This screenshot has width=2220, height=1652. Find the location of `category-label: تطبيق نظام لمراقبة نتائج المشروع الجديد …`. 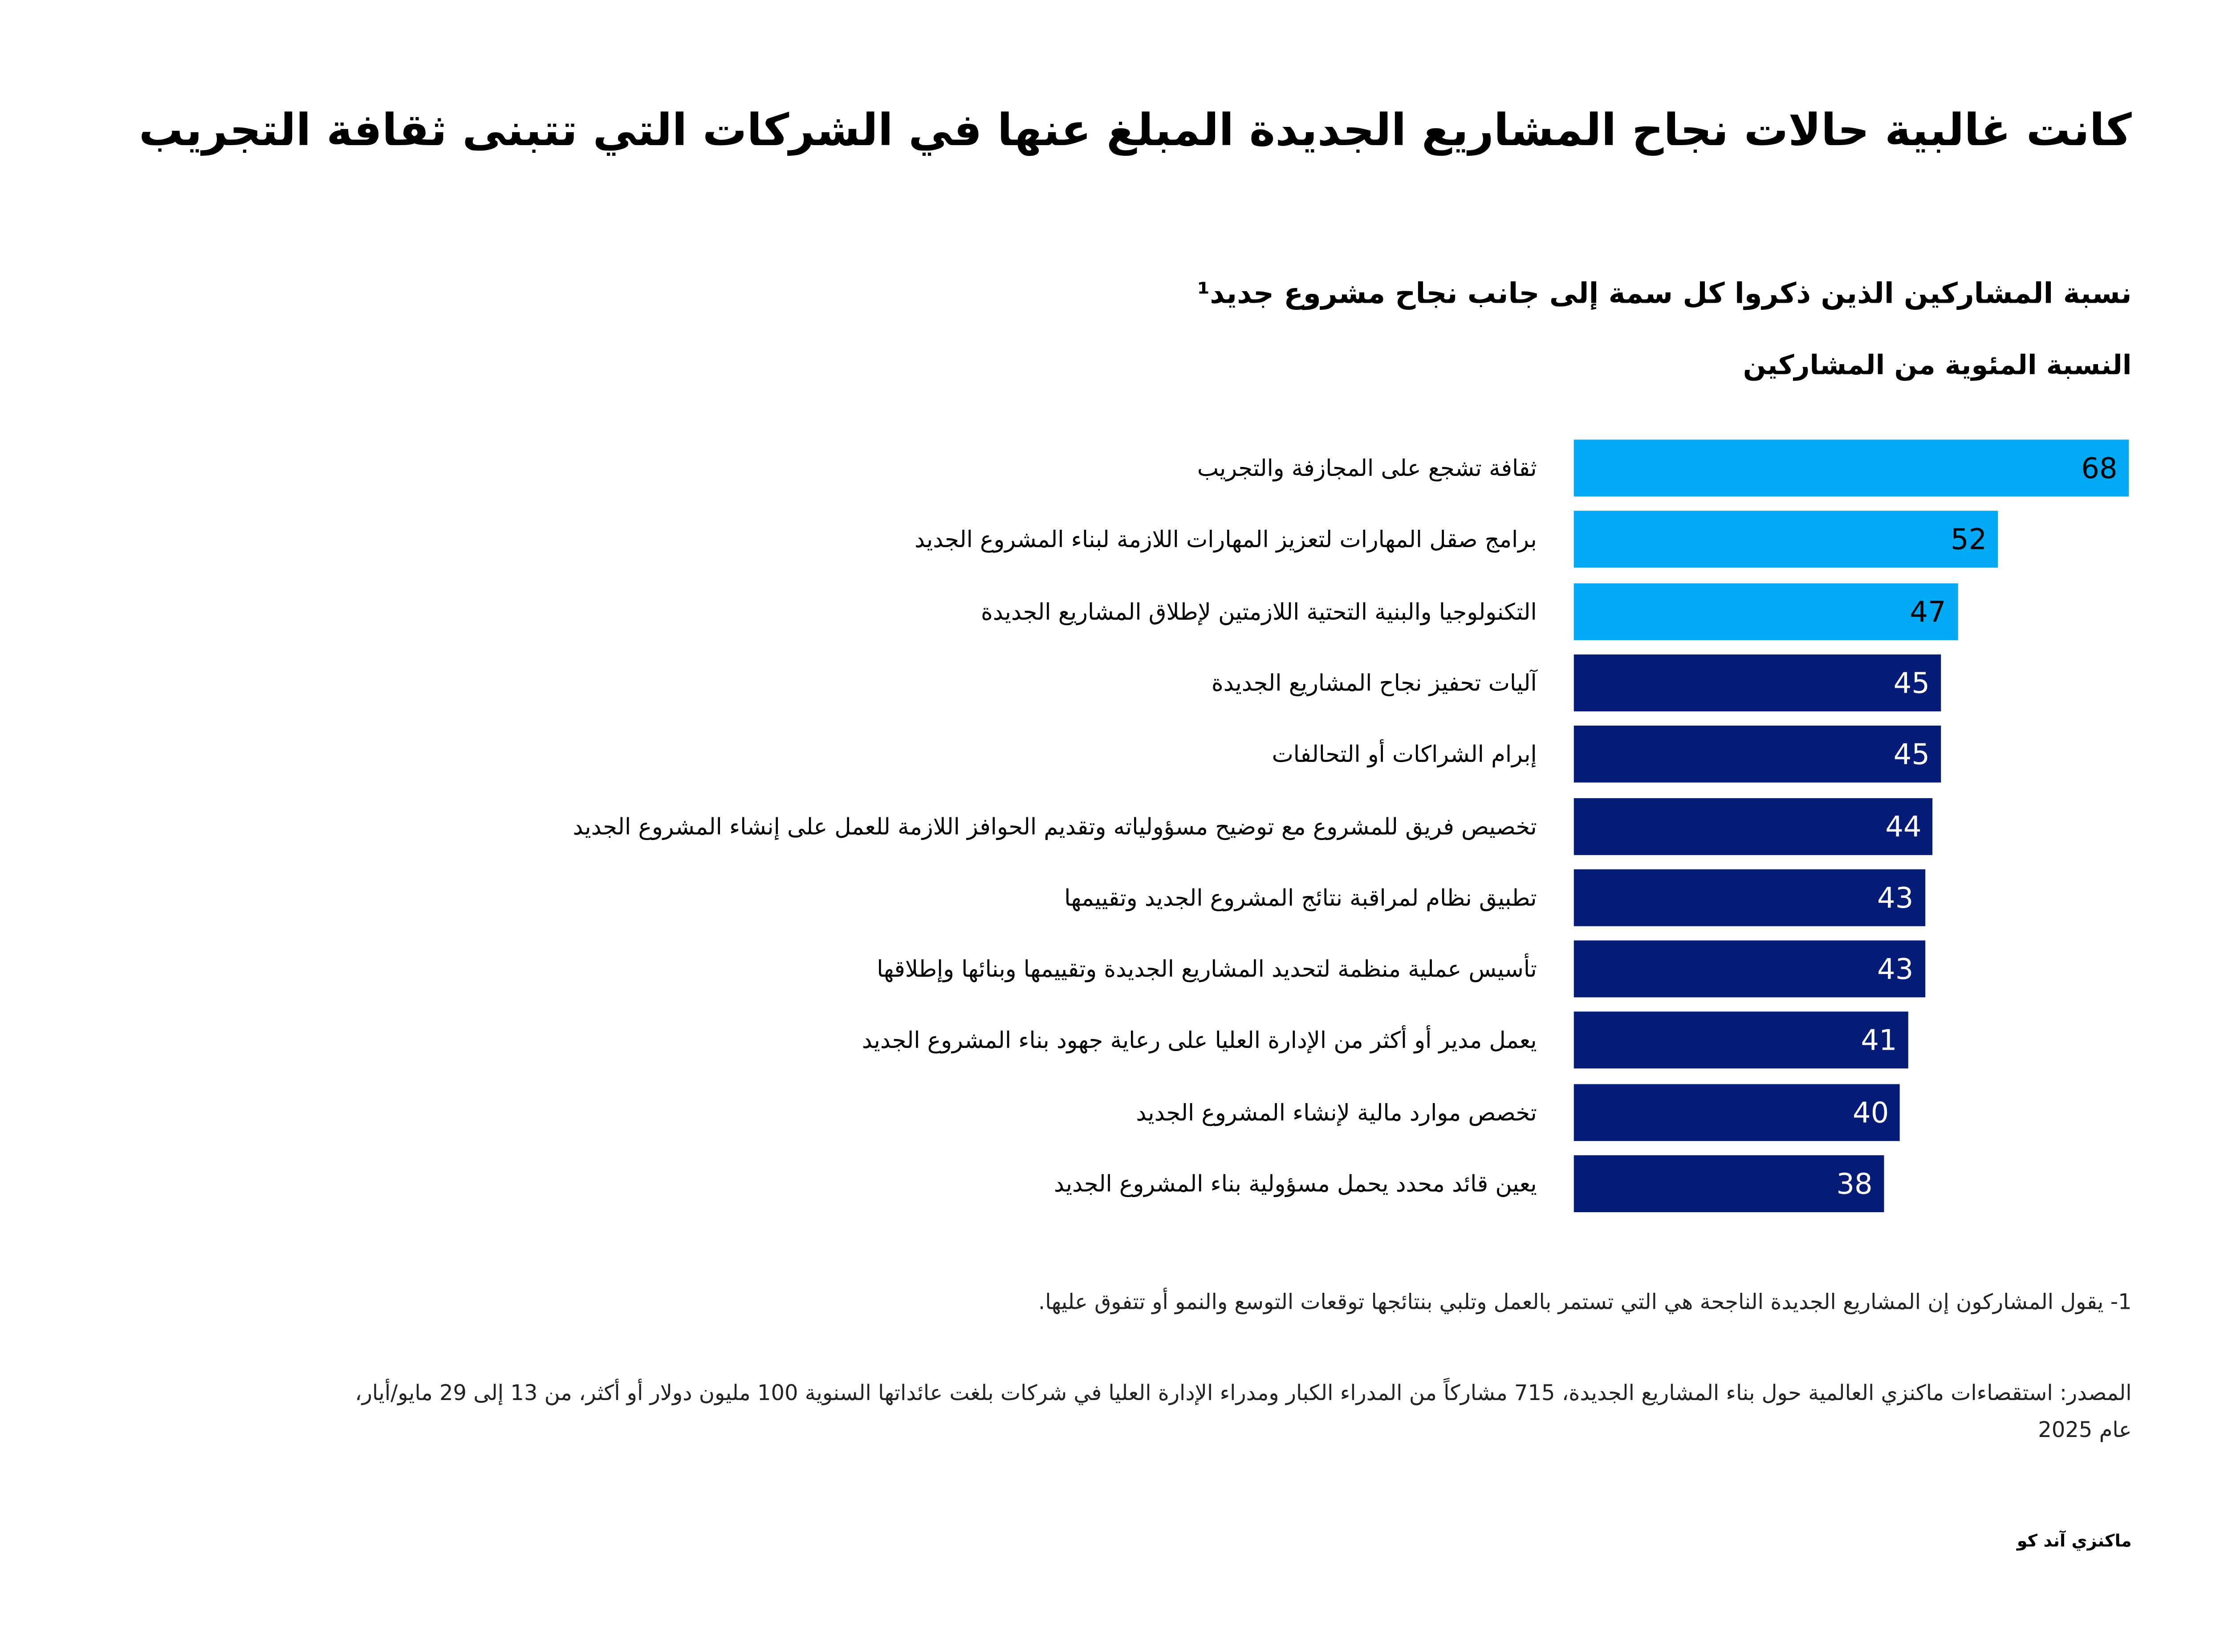

category-label: تطبيق نظام لمراقبة نتائج المشروع الجديد … is located at coordinates (1300, 897).